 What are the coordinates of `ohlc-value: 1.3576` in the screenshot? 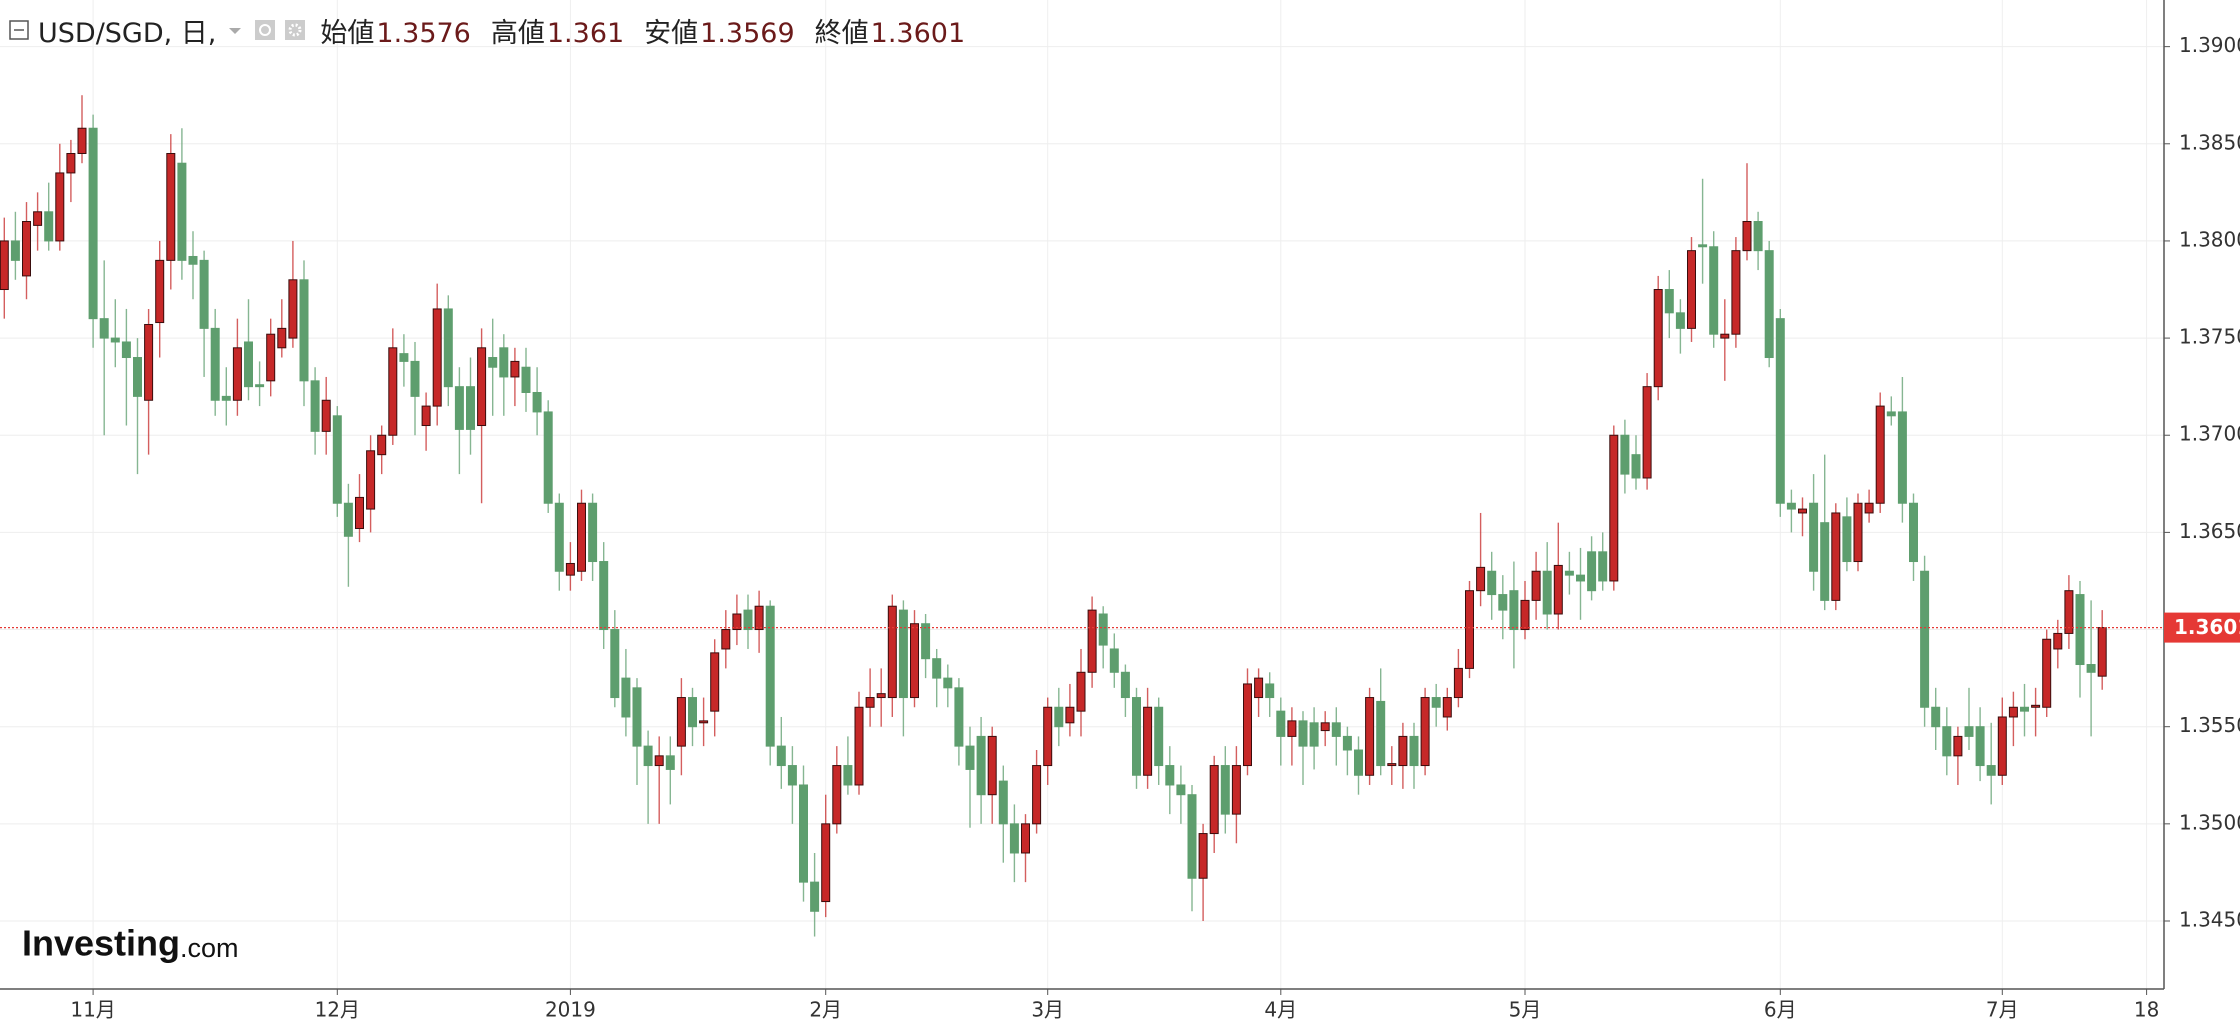 It's located at (423, 33).